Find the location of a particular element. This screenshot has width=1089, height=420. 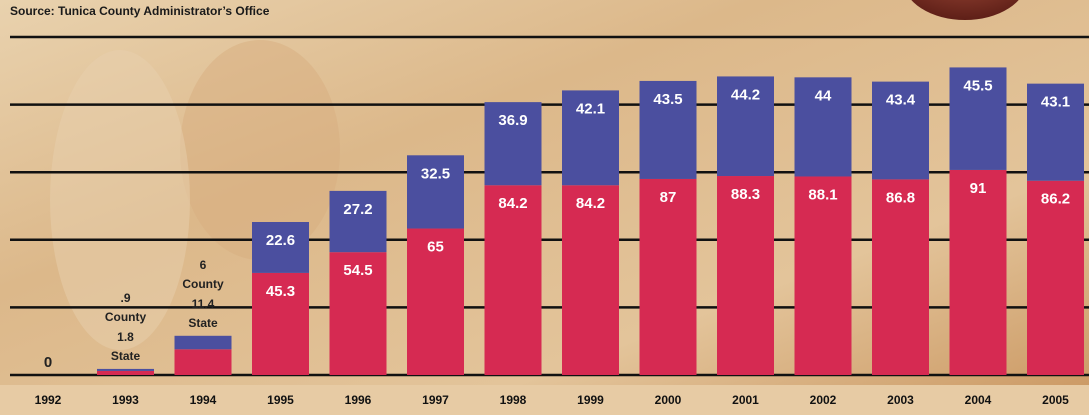

x-tick-label: 2000 is located at coordinates (668, 400).